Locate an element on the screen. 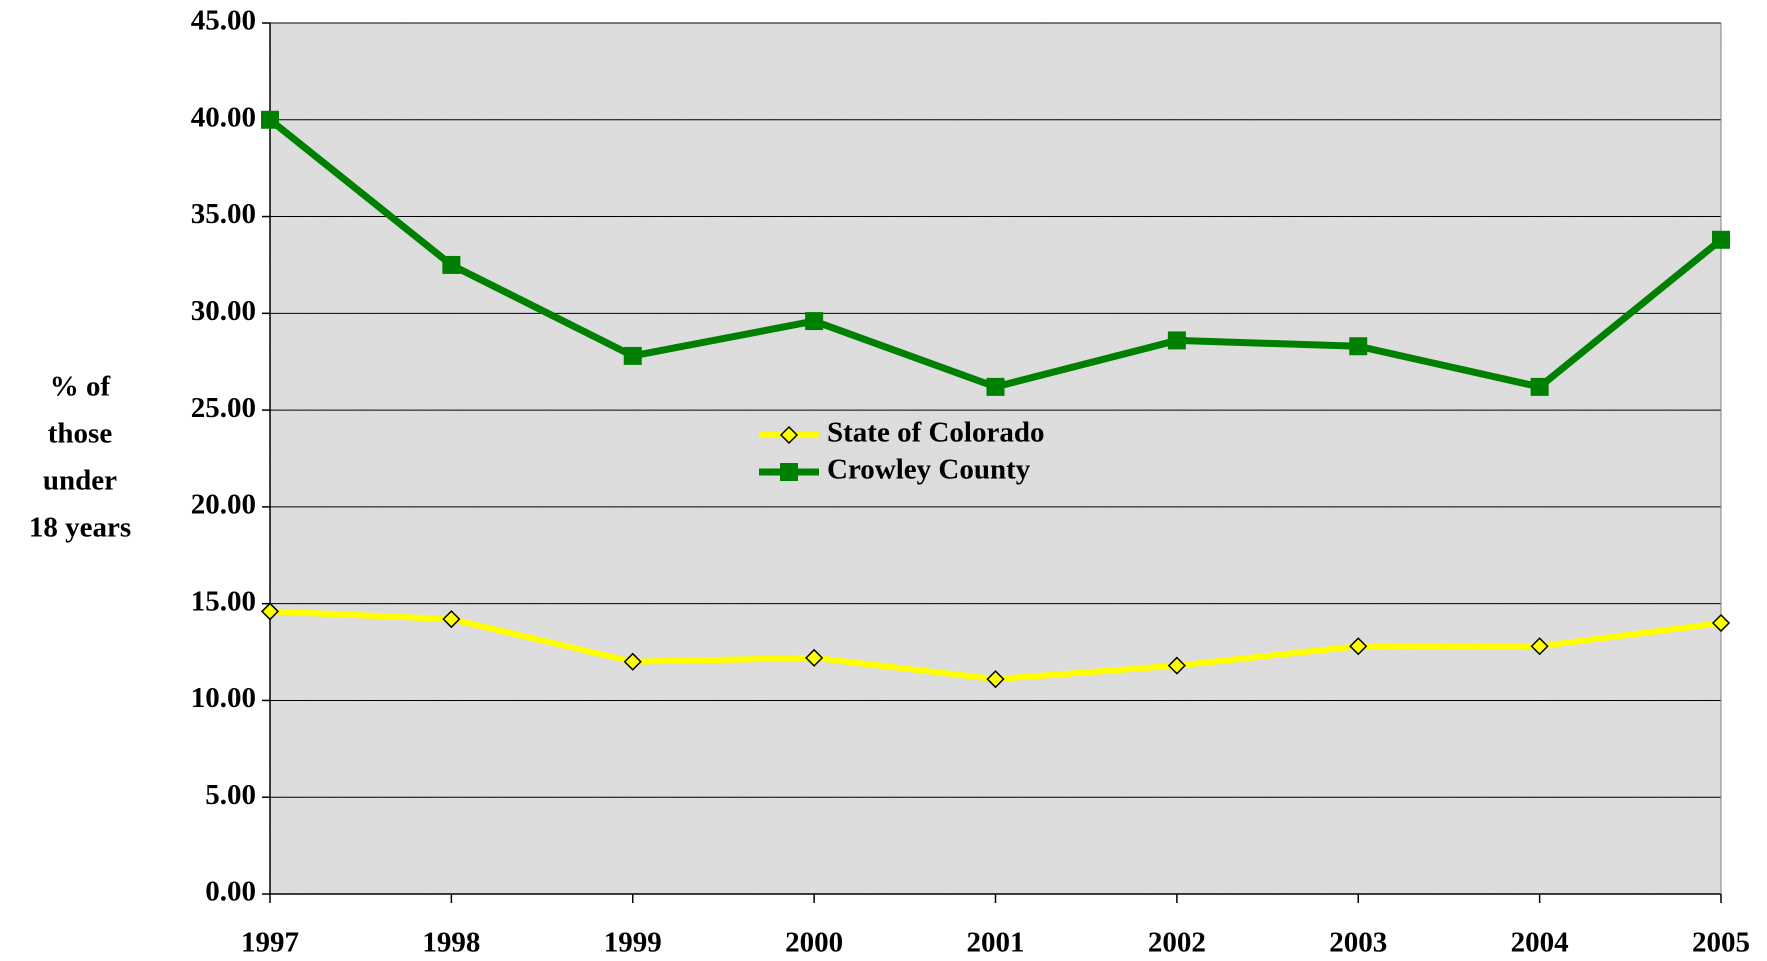 The width and height of the screenshot is (1767, 961). y-tick-label: 15.00 is located at coordinates (223, 601).